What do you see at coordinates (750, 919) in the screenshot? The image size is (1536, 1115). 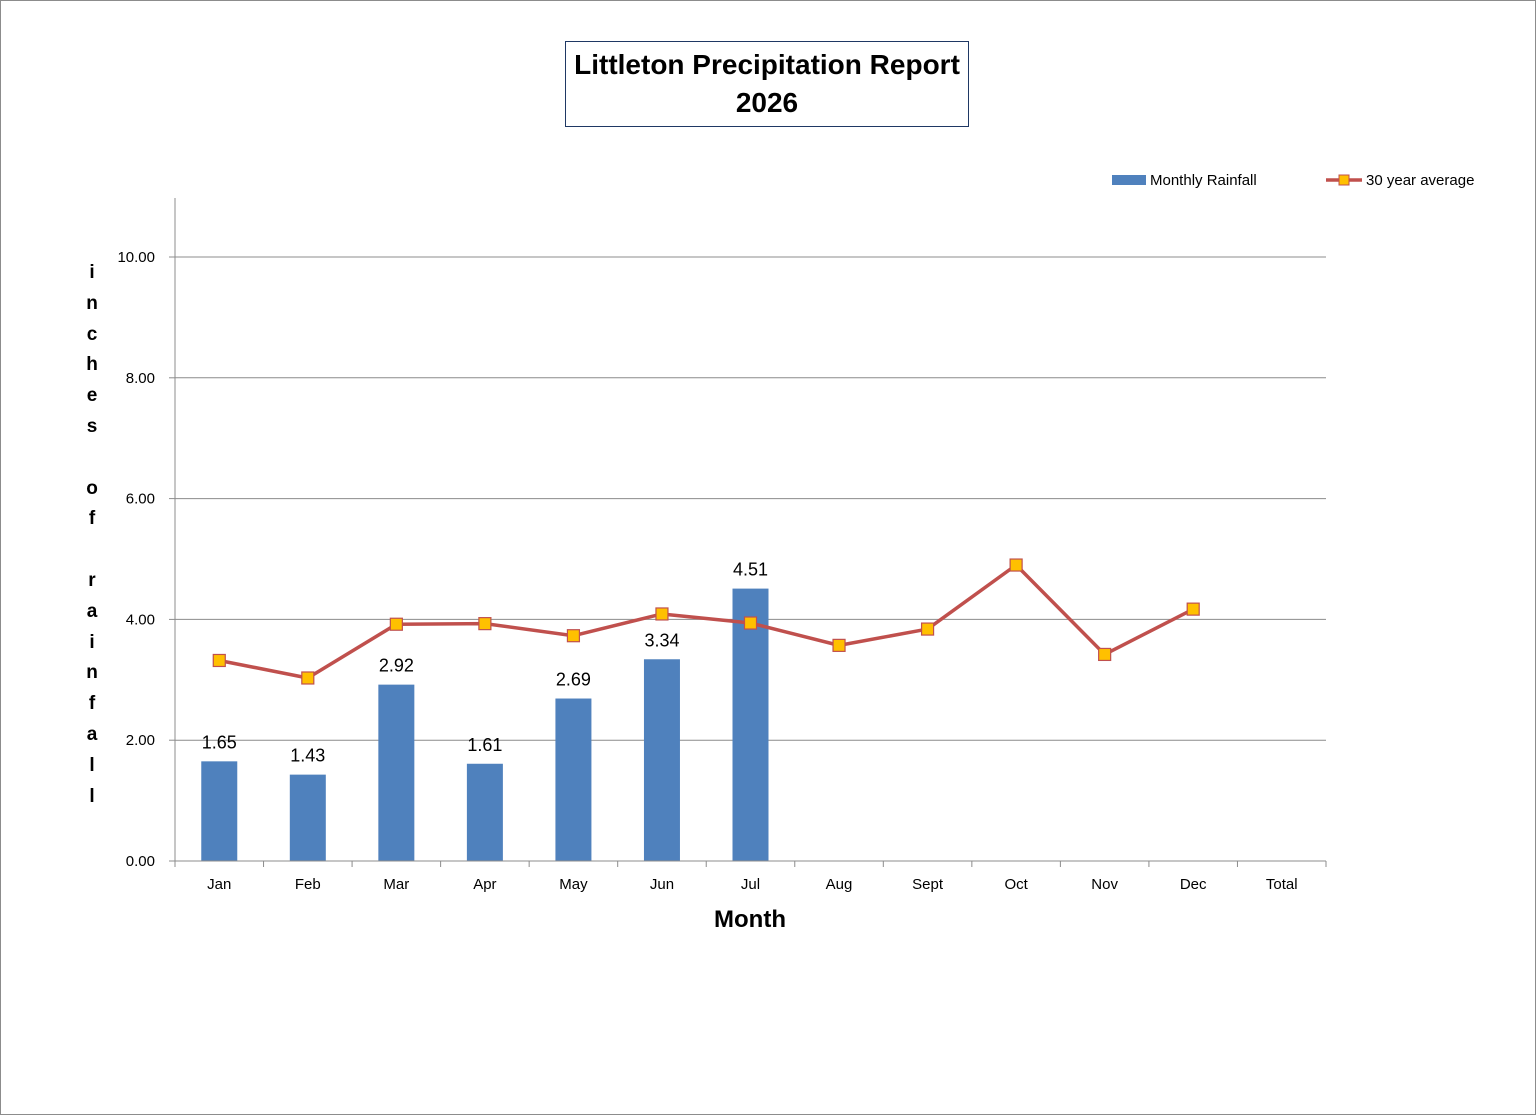 I see `x-axis-label: Month` at bounding box center [750, 919].